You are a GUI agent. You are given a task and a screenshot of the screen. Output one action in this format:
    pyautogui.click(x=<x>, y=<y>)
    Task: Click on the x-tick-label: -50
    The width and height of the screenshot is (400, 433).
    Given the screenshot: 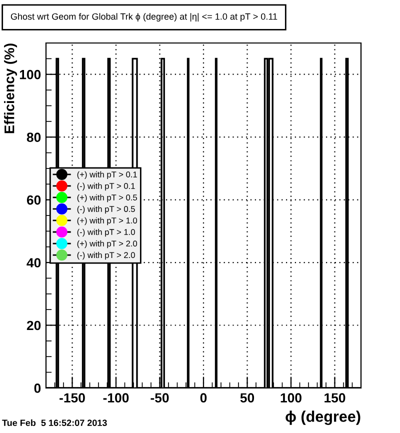 What is the action you would take?
    pyautogui.click(x=159, y=398)
    